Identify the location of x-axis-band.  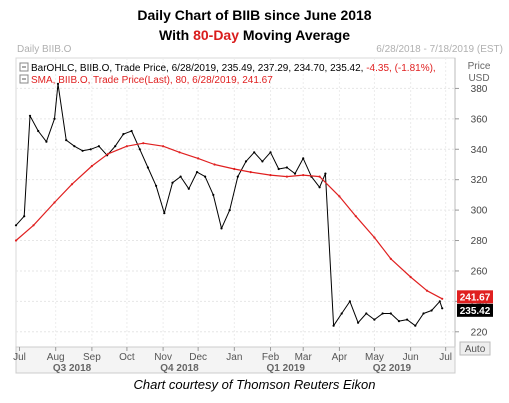
(235, 360).